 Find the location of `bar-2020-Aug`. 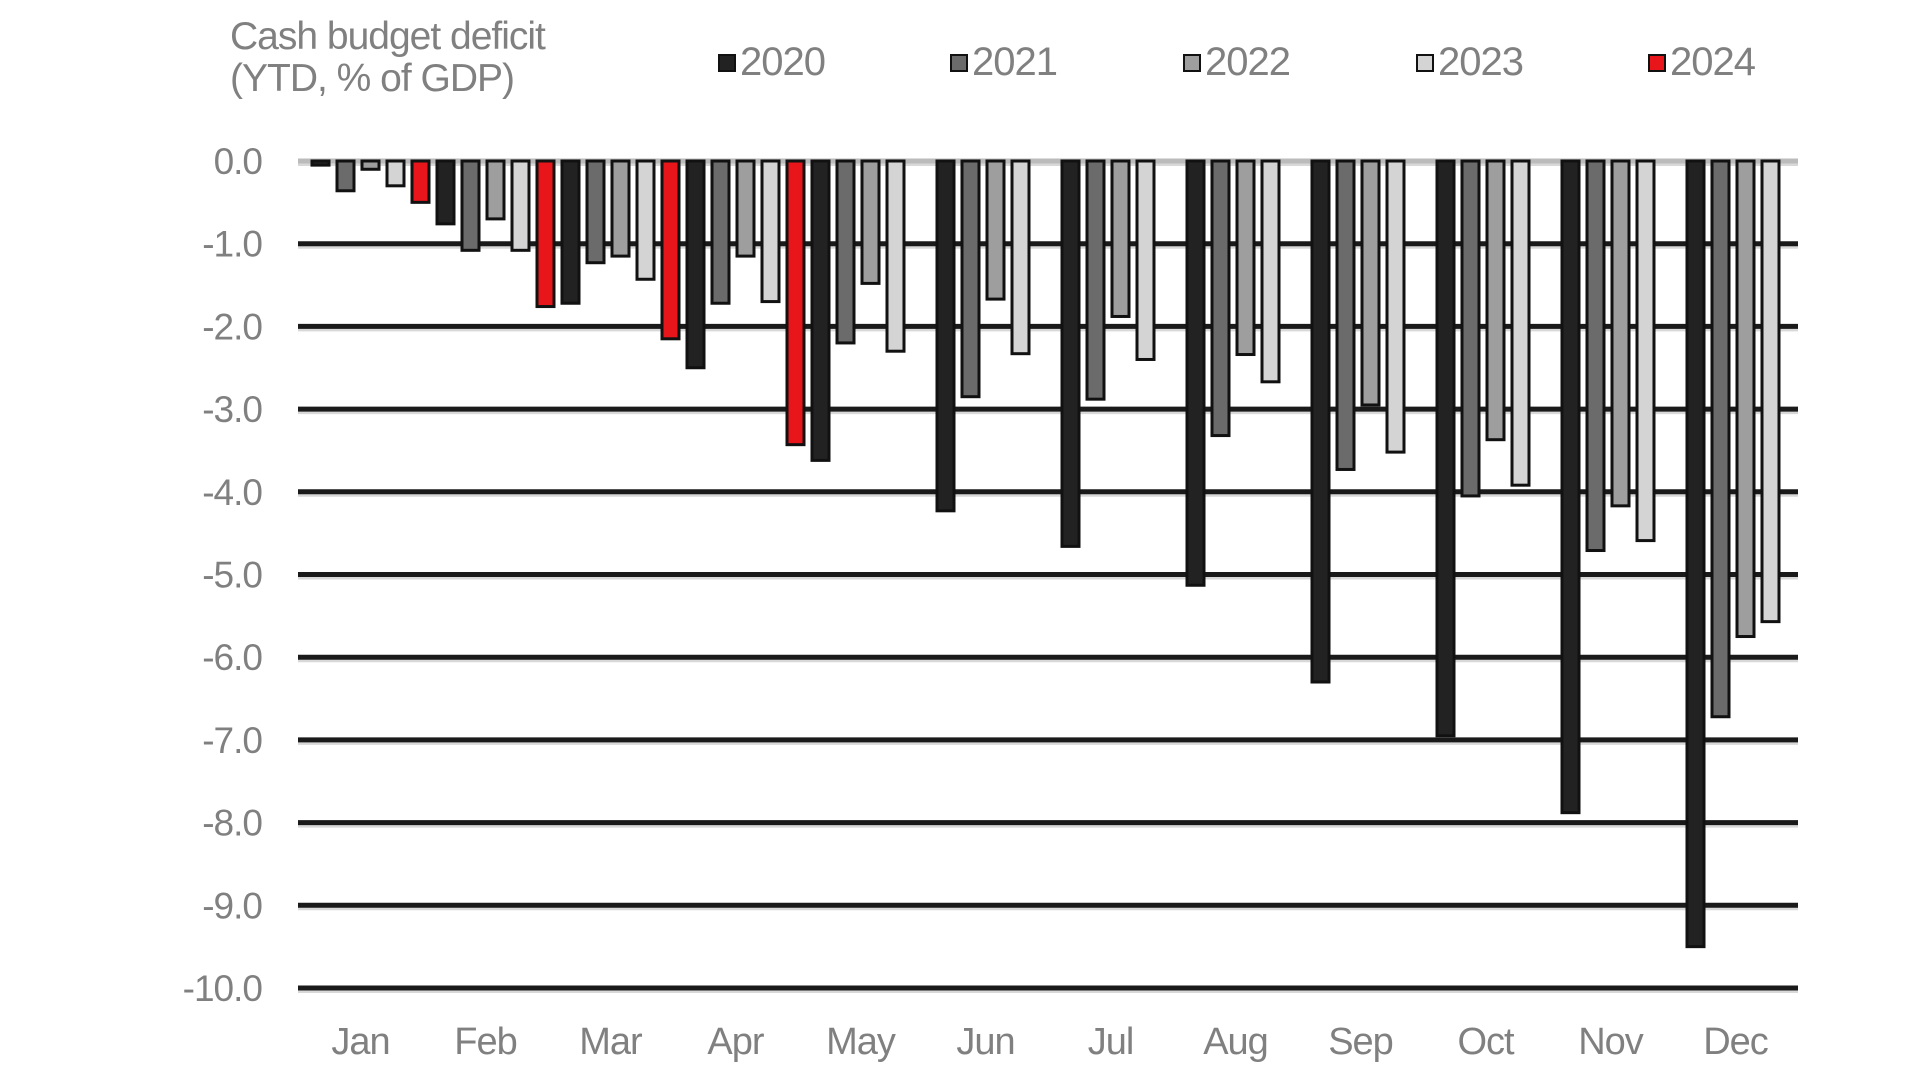

bar-2020-Aug is located at coordinates (1195, 373).